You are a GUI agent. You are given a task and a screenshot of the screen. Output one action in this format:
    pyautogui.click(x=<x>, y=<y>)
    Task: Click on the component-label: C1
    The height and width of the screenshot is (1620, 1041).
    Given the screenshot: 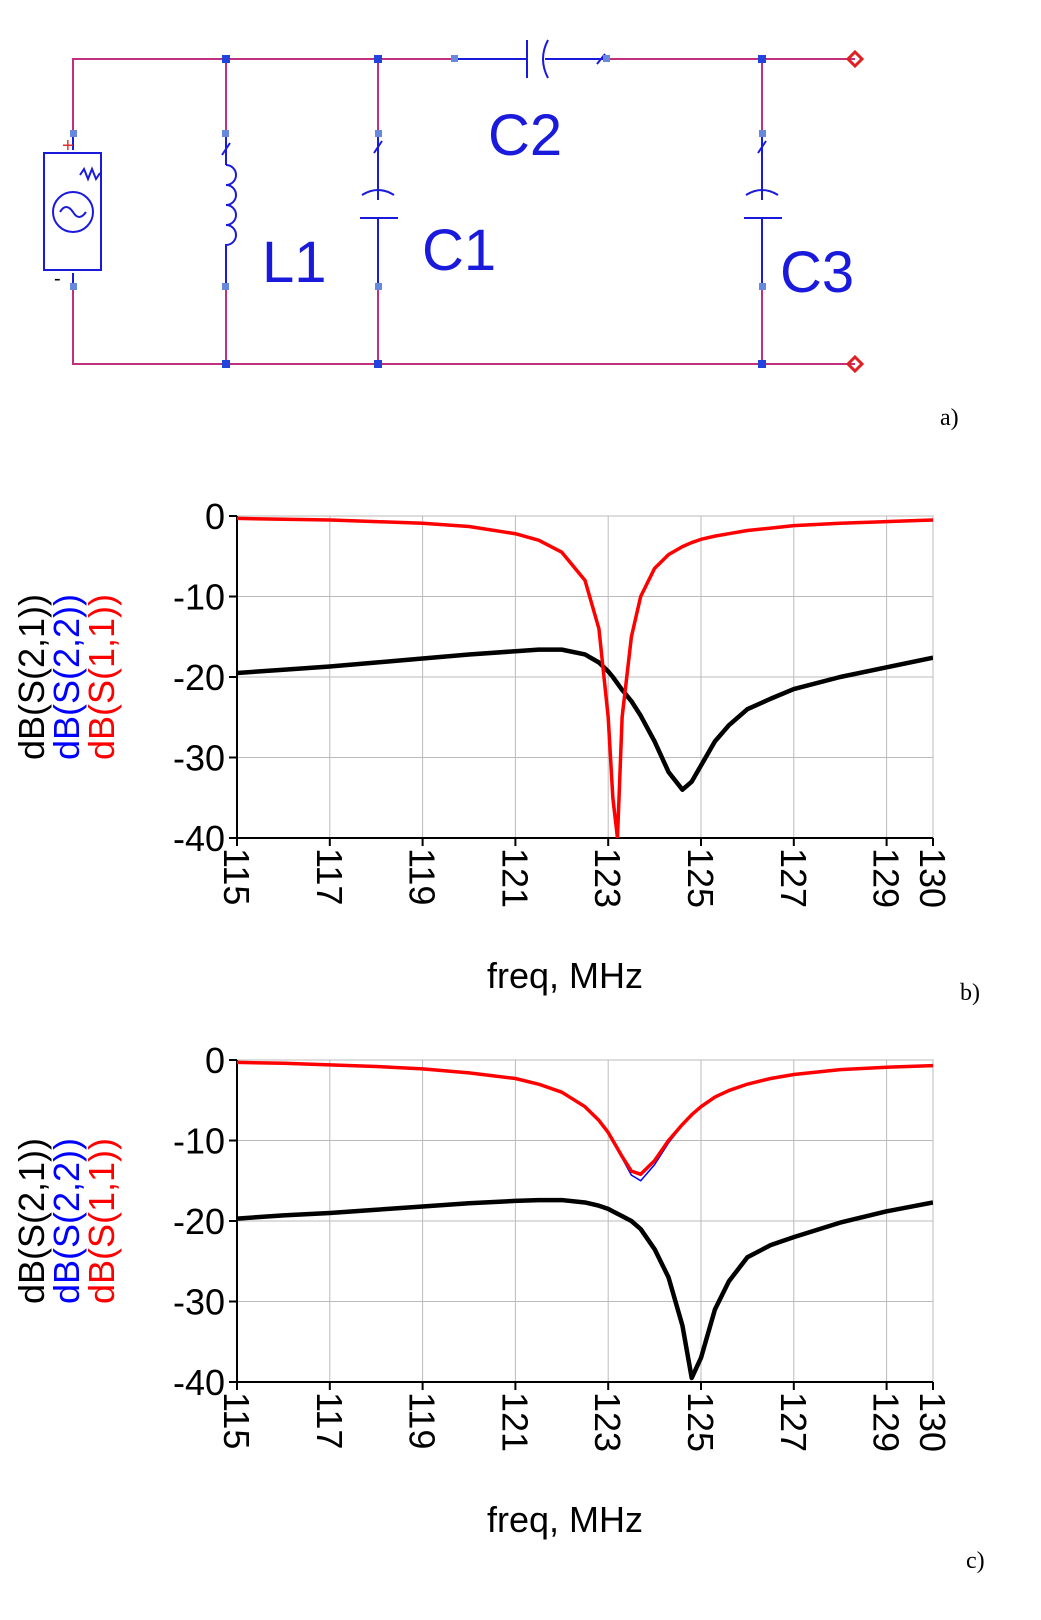 What is the action you would take?
    pyautogui.click(x=459, y=250)
    